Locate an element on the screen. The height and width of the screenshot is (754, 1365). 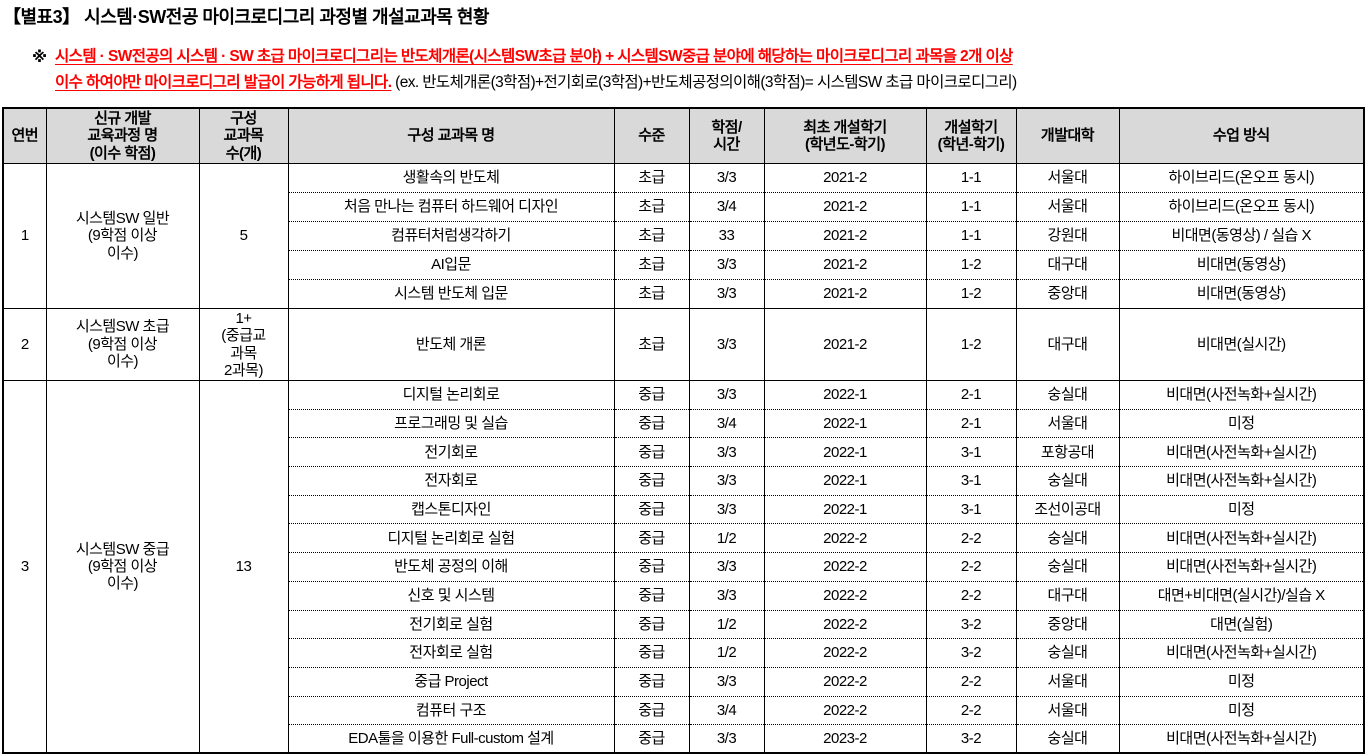
course-name-cell: 반도체 개론 is located at coordinates (451, 344).